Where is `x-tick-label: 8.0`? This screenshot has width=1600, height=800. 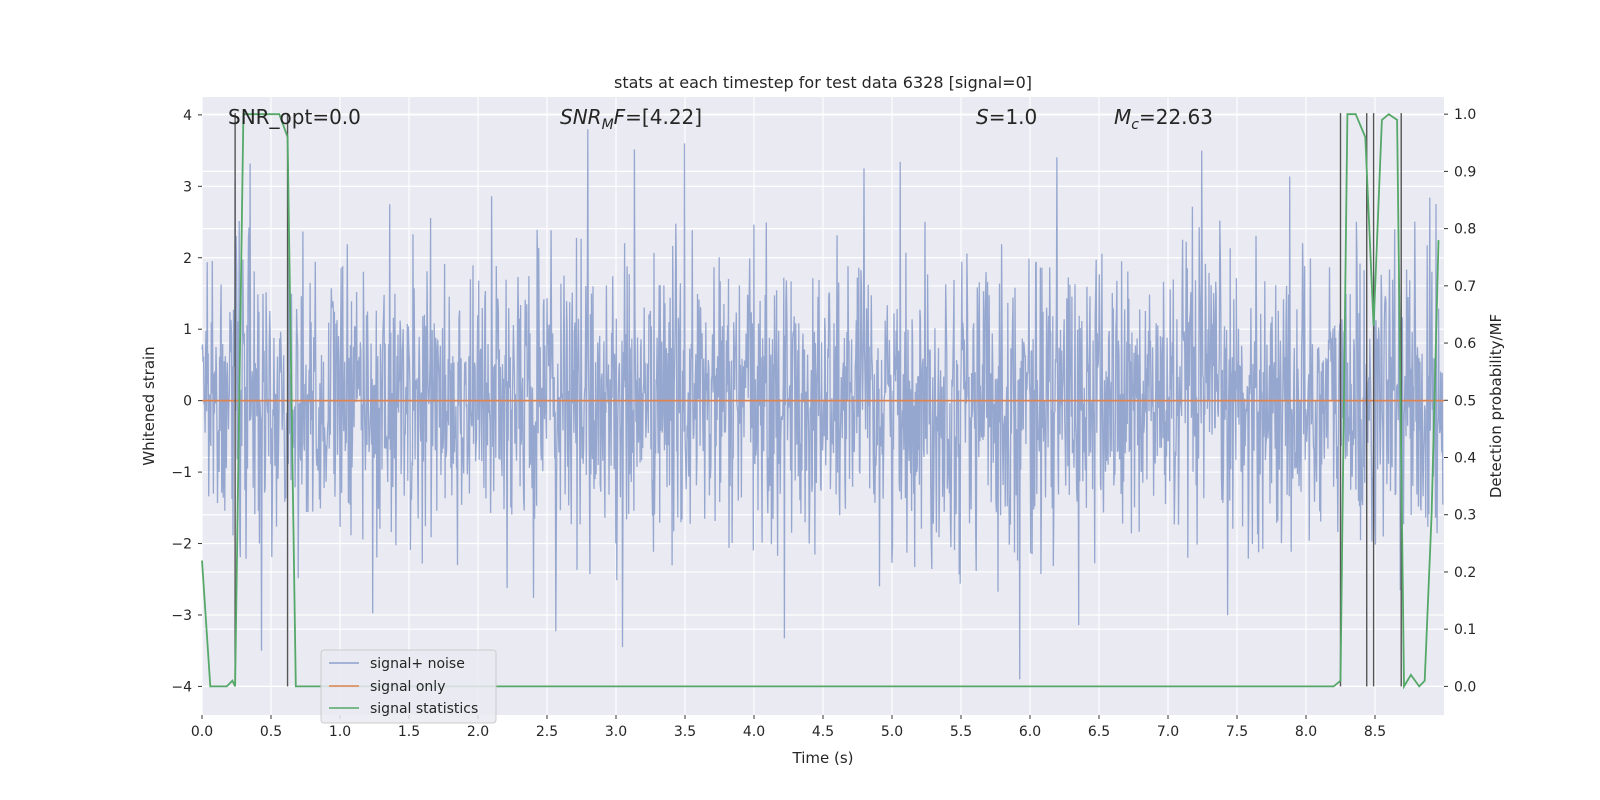
x-tick-label: 8.0 is located at coordinates (1306, 732).